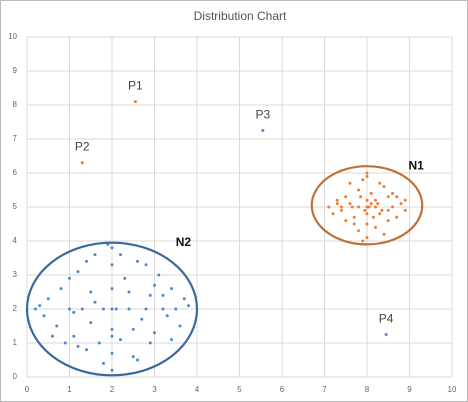  I want to click on cluster-label: N2, so click(184, 242).